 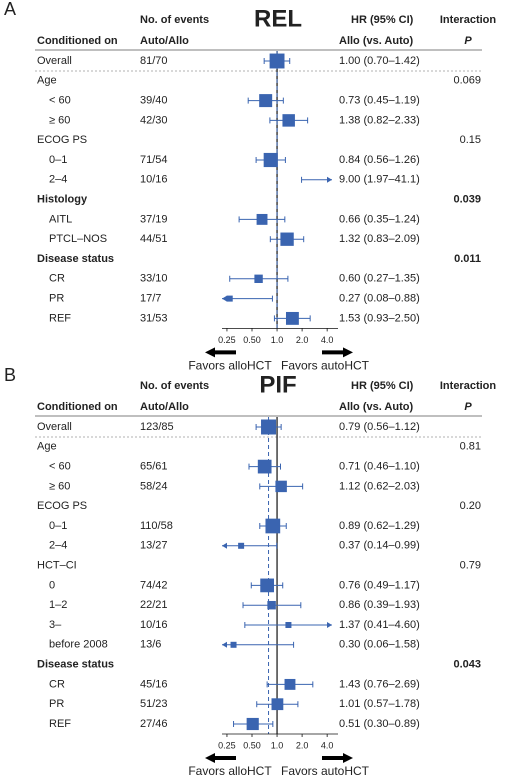 I want to click on events: 37/19, so click(x=154, y=219).